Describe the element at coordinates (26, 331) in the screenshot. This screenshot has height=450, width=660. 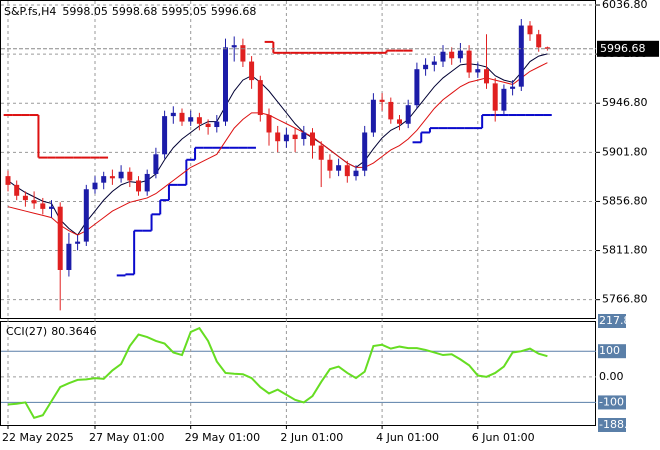
I see `cci-title: CCI(27)` at that location.